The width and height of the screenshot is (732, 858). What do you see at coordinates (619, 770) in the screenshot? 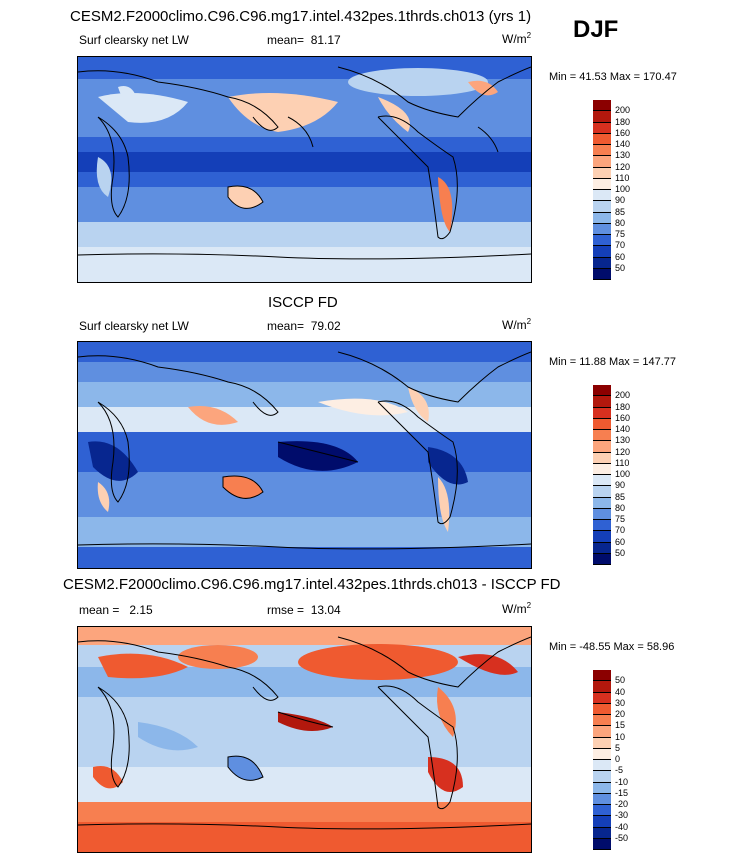
I see `colorbar-tick-label: -5` at bounding box center [619, 770].